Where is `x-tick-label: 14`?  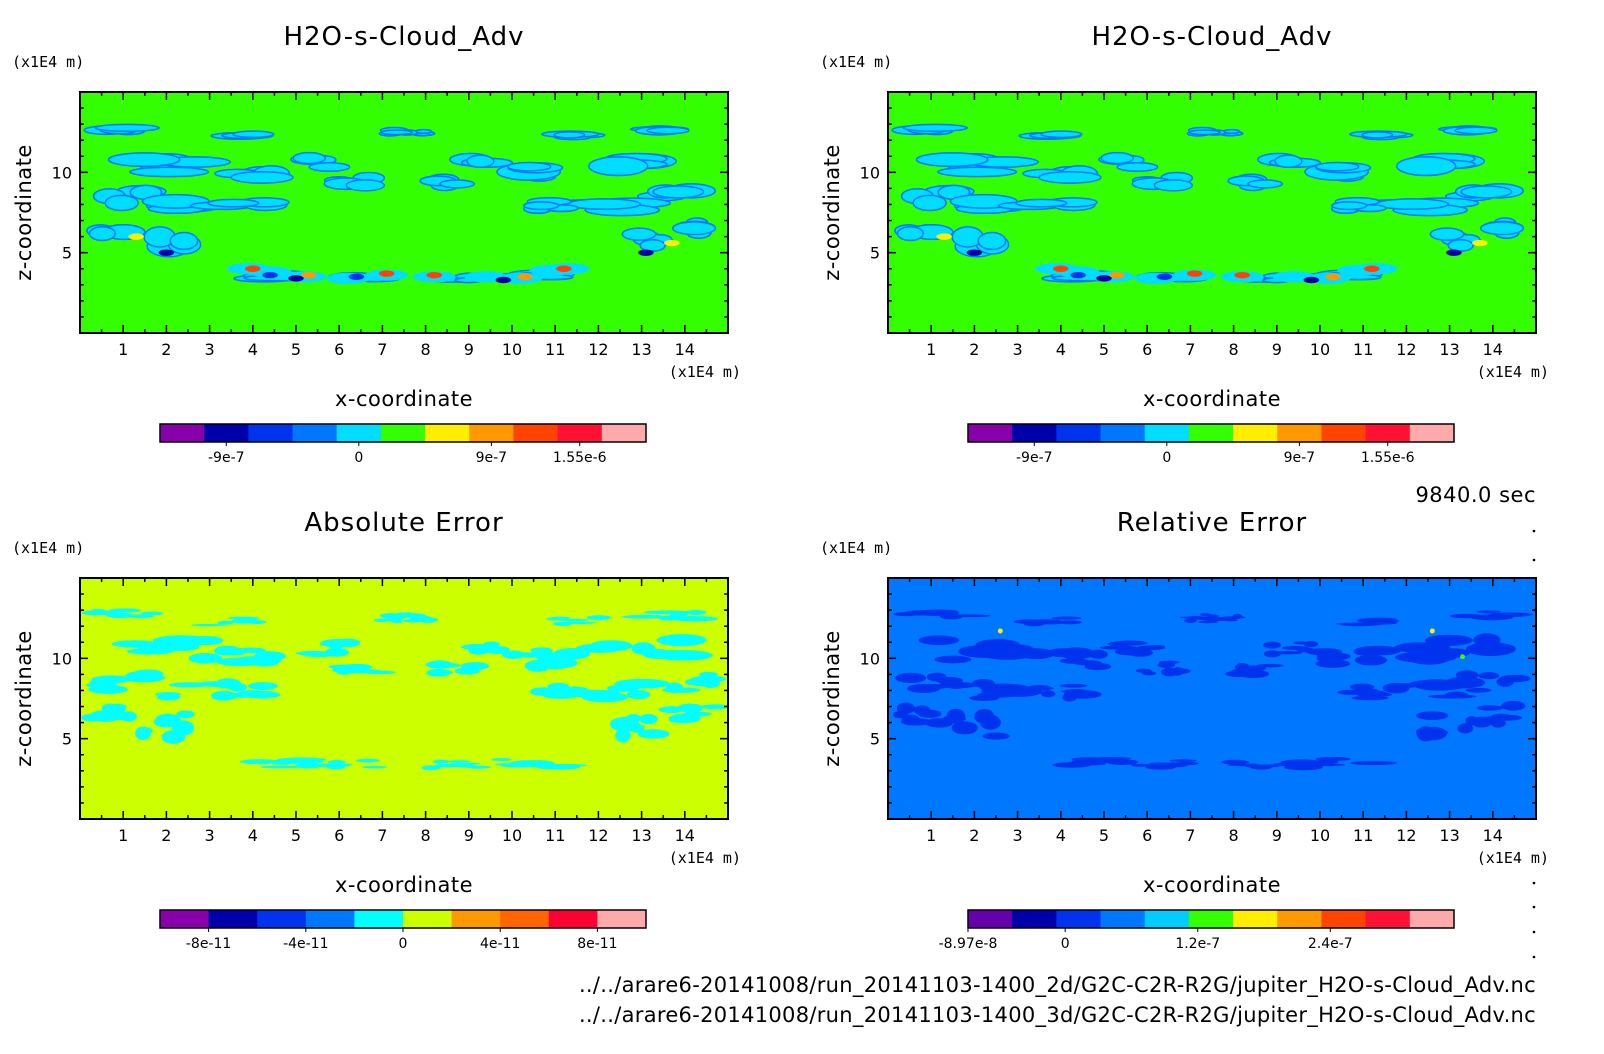
x-tick-label: 14 is located at coordinates (685, 349).